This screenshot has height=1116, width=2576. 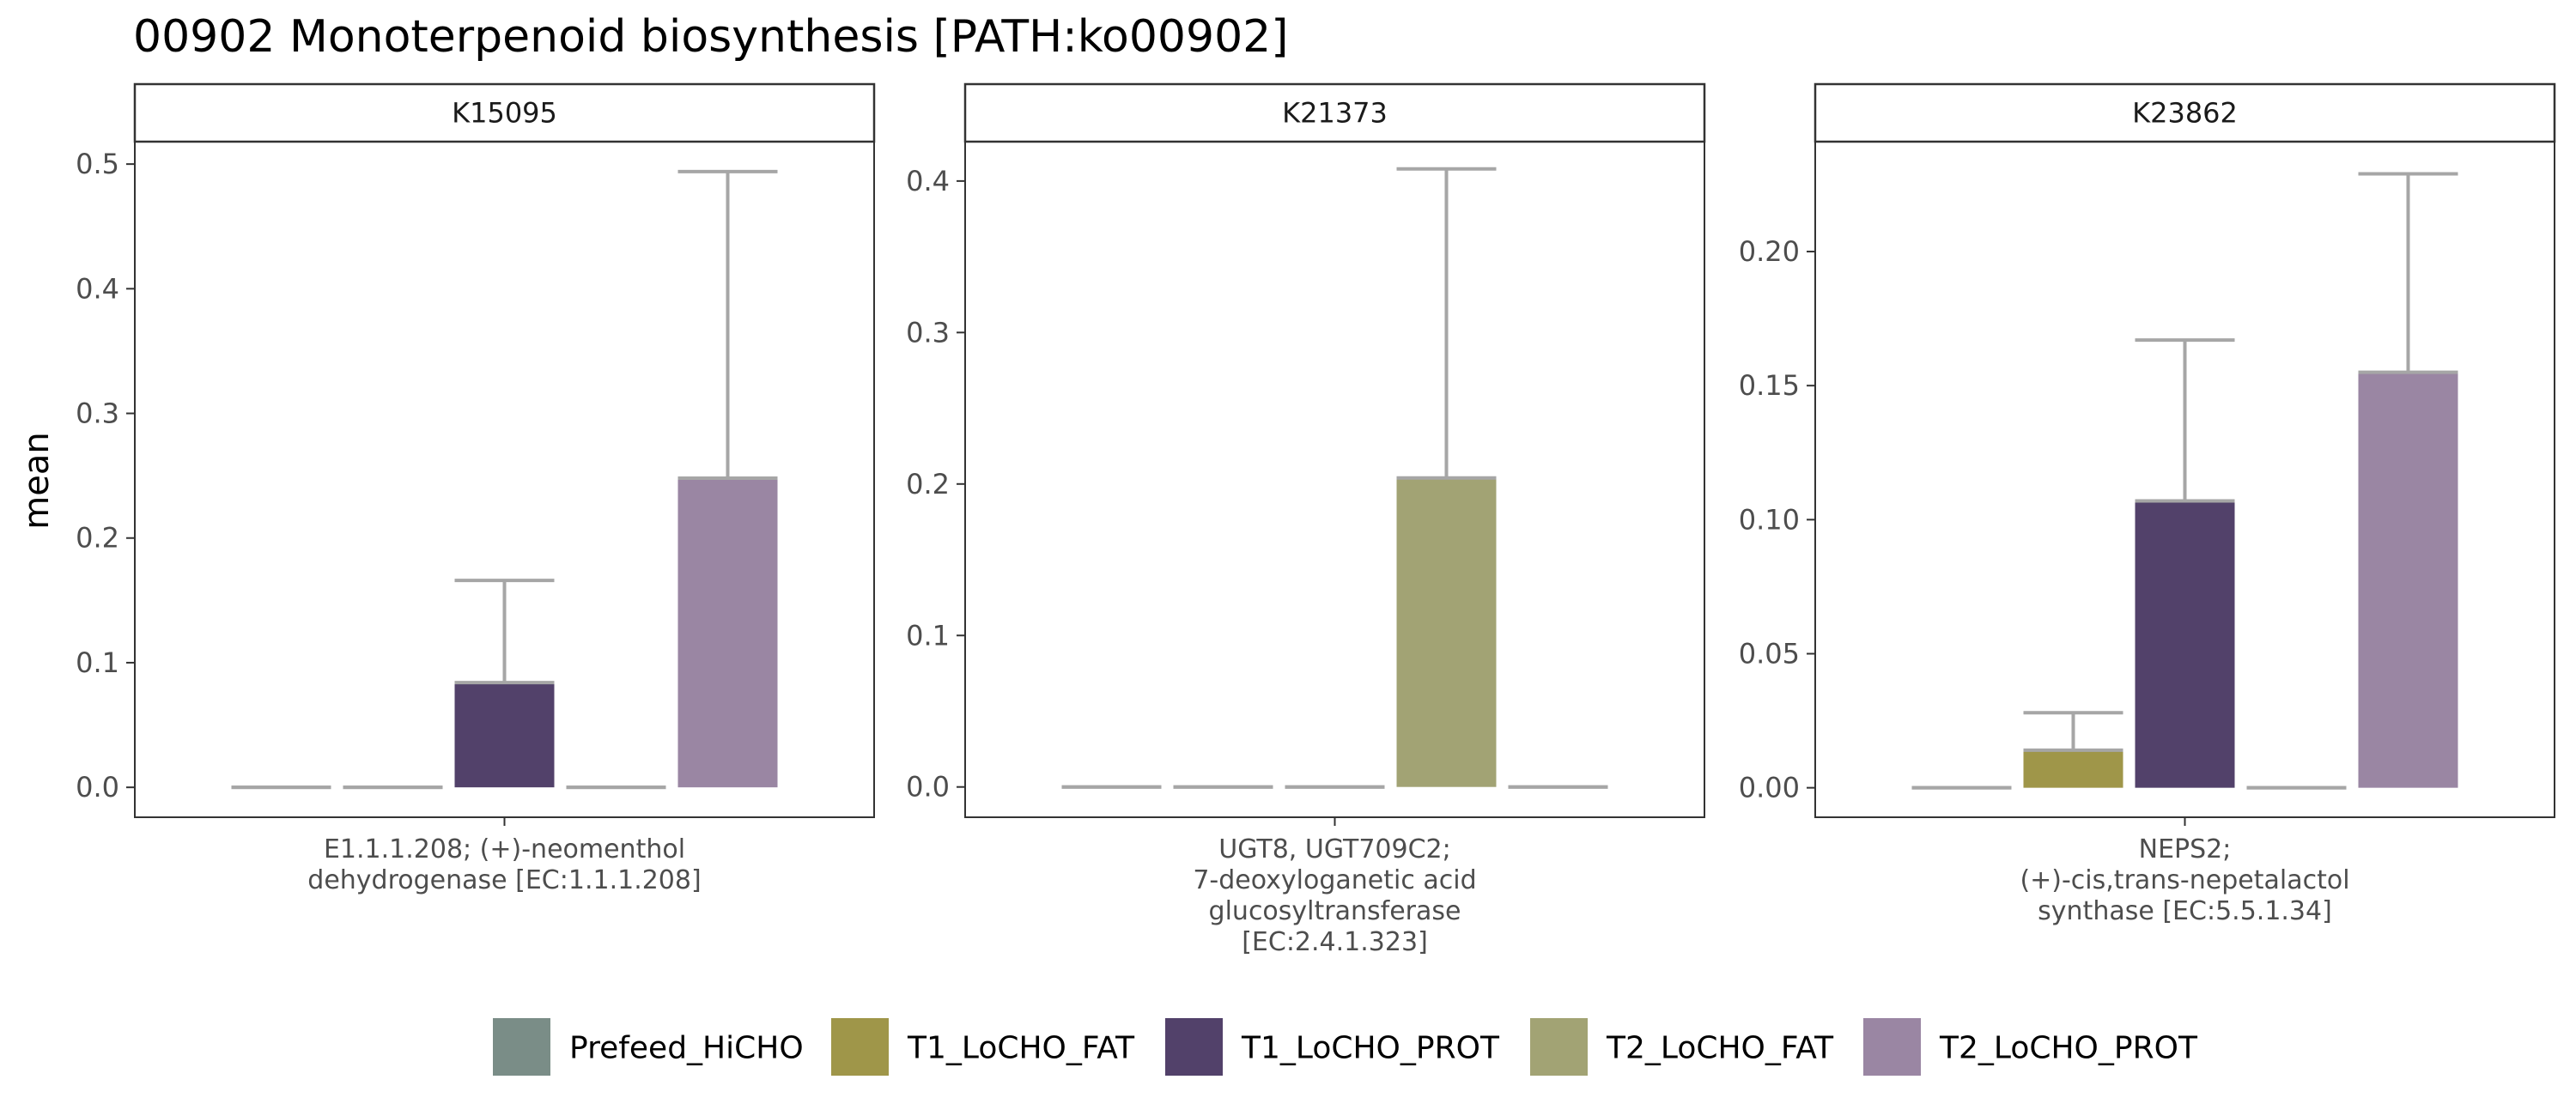 What do you see at coordinates (1720, 1048) in the screenshot?
I see `legend-label: T2_LoCHO_FAT` at bounding box center [1720, 1048].